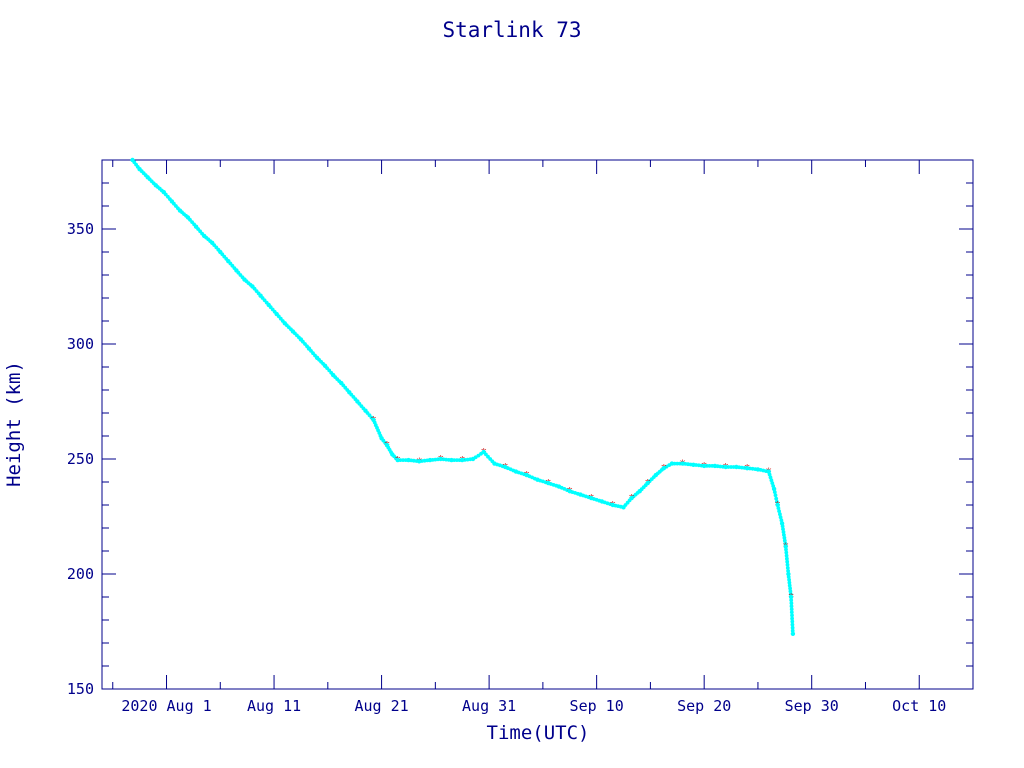  What do you see at coordinates (166, 706) in the screenshot?
I see `x-tick-label: 2020 Aug 1` at bounding box center [166, 706].